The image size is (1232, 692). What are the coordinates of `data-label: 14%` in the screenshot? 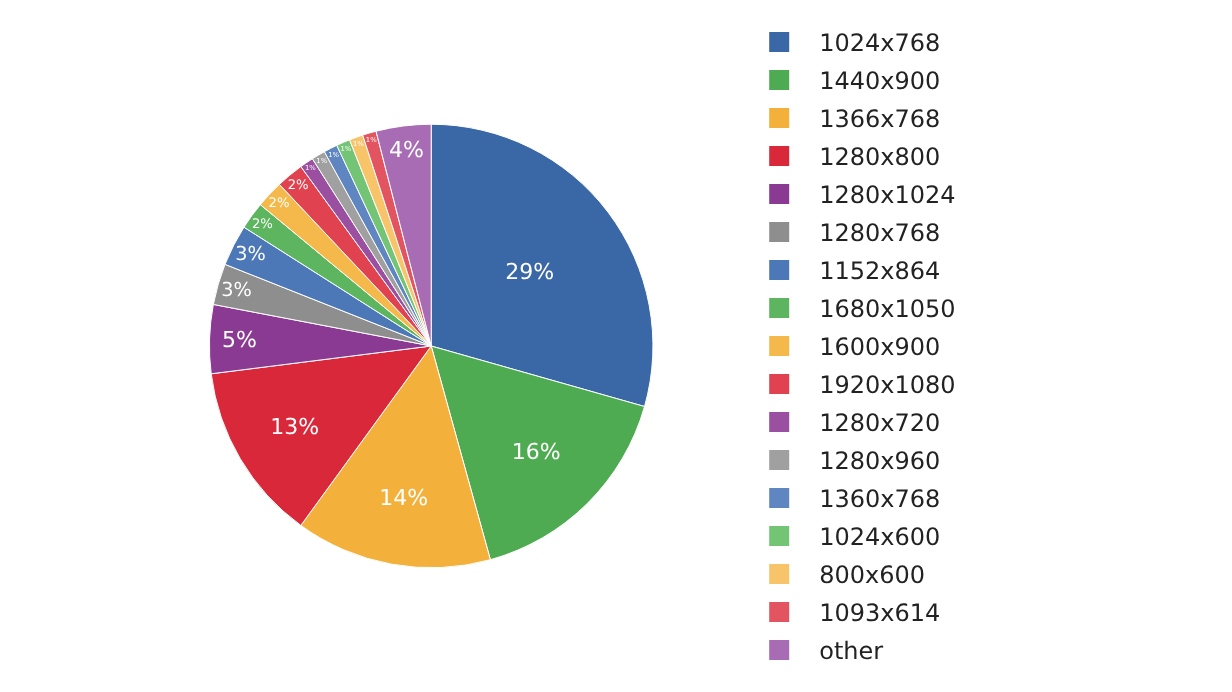 It's located at (404, 498).